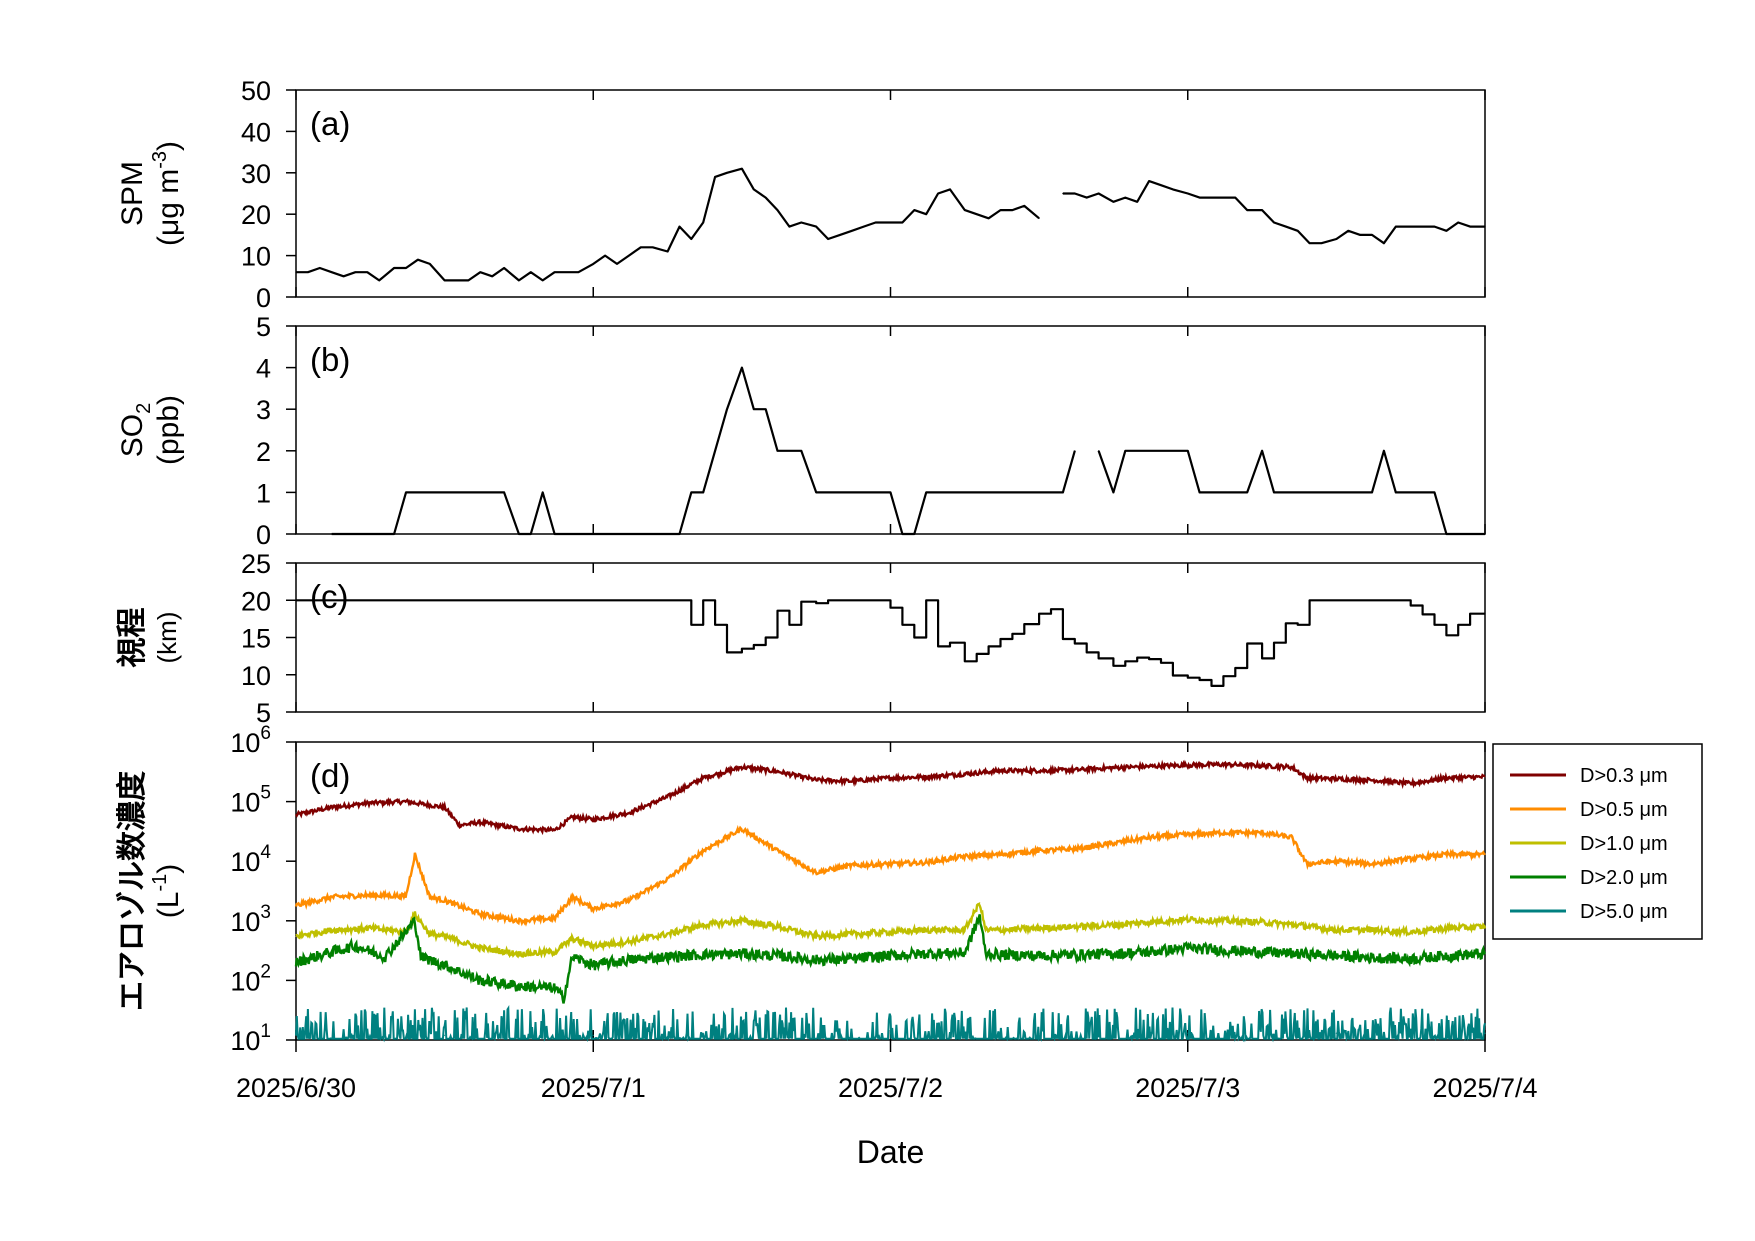  Describe the element at coordinates (891, 930) in the screenshot. I see `series-d-1-0-m` at that location.